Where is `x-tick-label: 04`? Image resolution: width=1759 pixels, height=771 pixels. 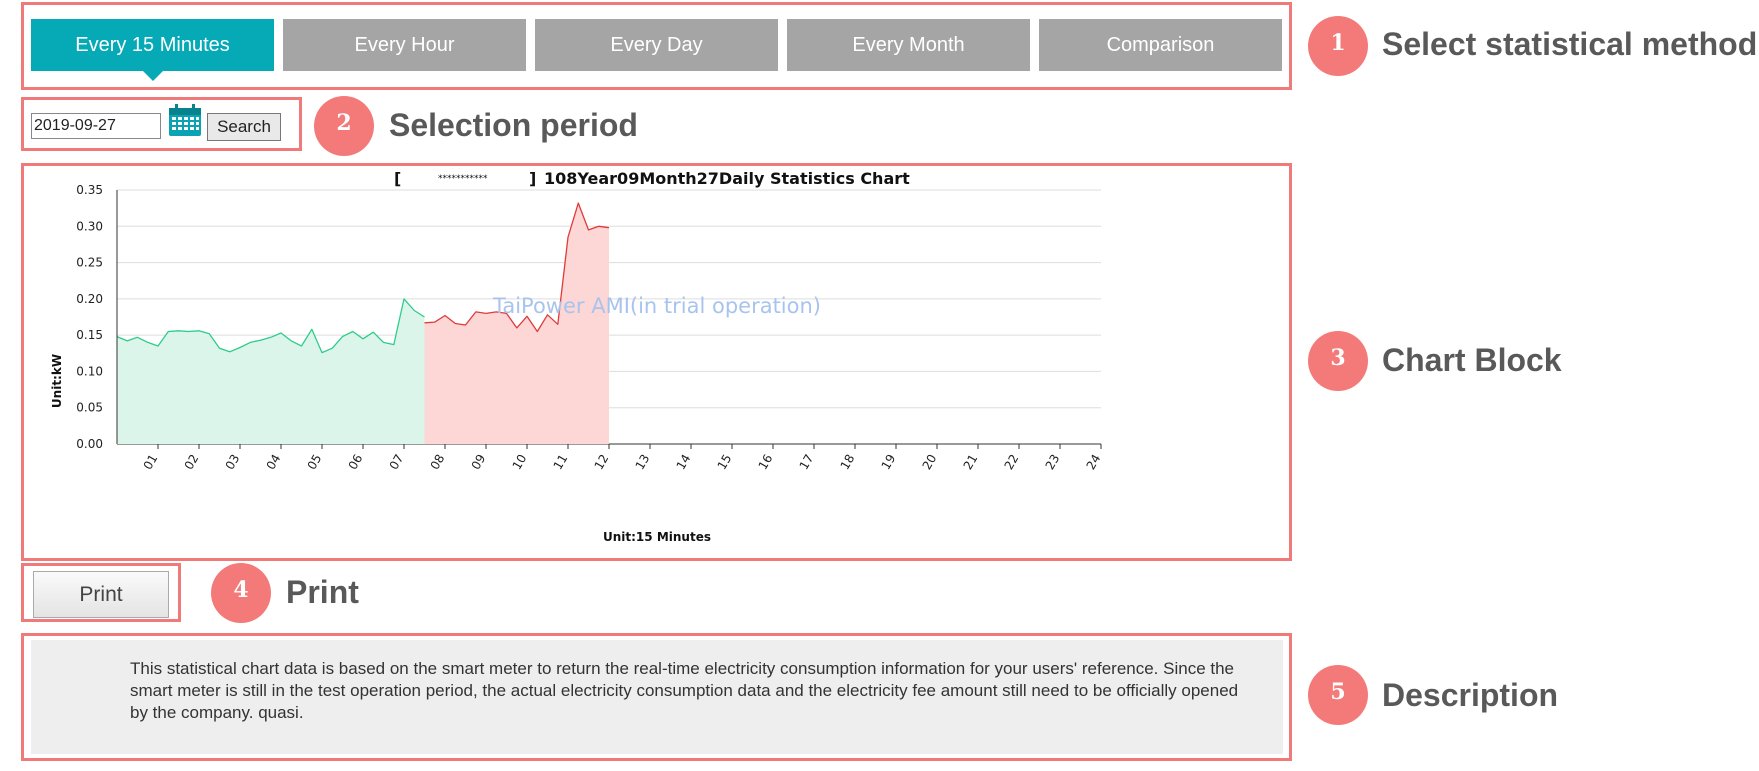 x-tick-label: 04 is located at coordinates (274, 462).